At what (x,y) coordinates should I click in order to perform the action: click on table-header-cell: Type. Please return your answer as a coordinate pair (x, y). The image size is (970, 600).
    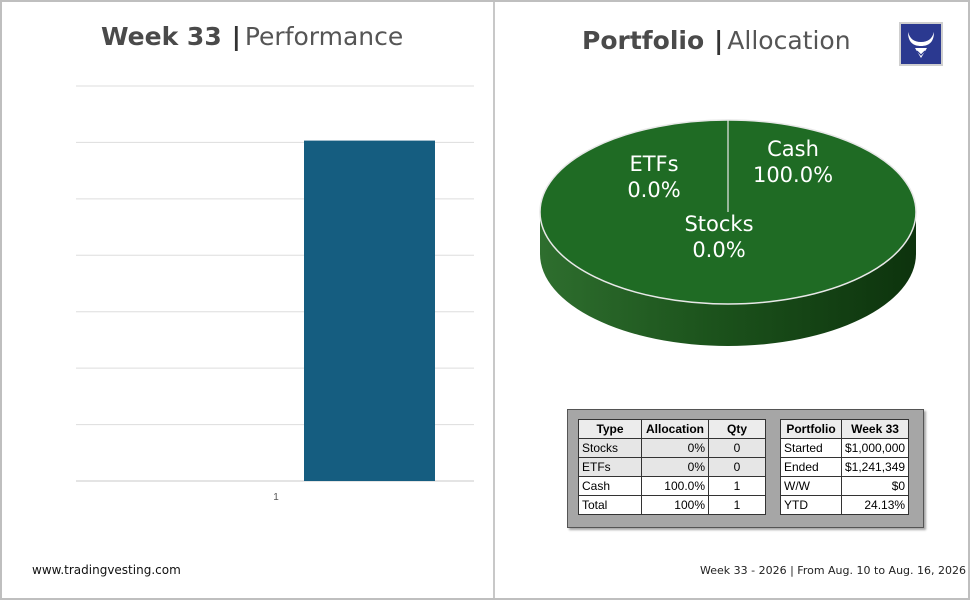
    Looking at the image, I should click on (610, 429).